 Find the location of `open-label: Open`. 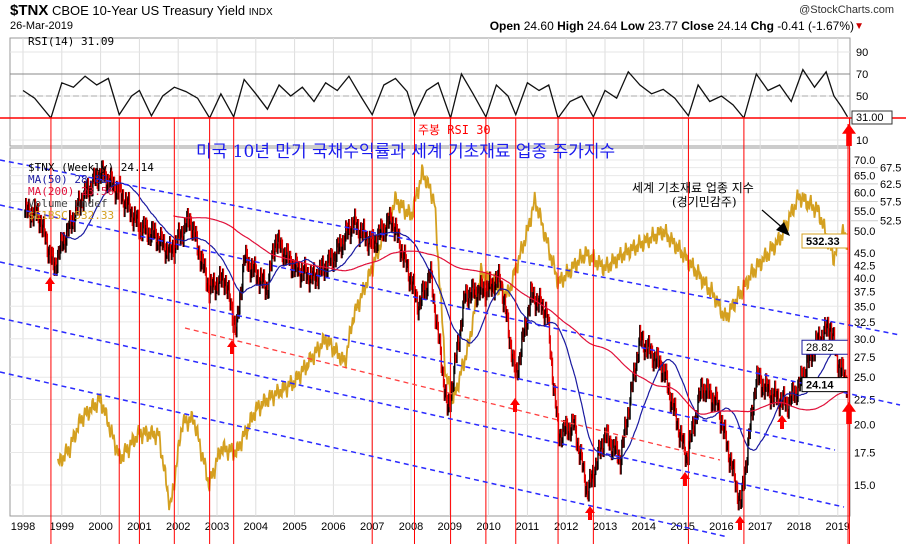

open-label: Open is located at coordinates (505, 26).